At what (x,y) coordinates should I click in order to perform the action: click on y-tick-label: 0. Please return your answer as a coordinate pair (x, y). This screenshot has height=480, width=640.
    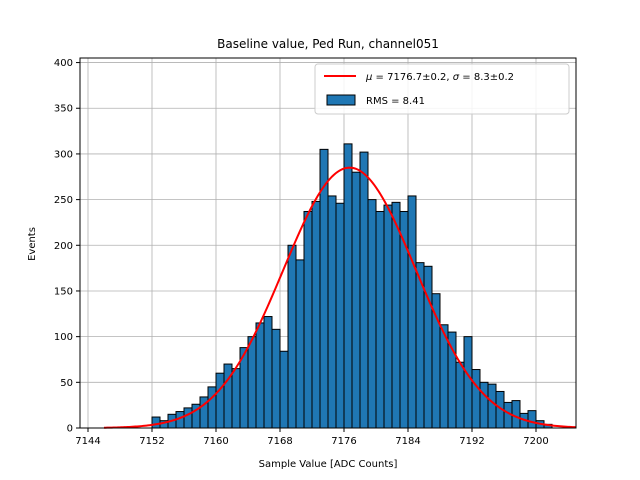
    Looking at the image, I should click on (70, 429).